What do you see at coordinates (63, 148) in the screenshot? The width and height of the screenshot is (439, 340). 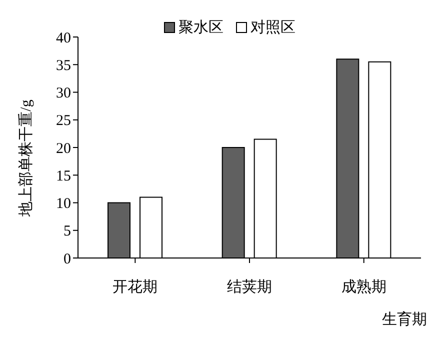 I see `y-tick-label: 20` at bounding box center [63, 148].